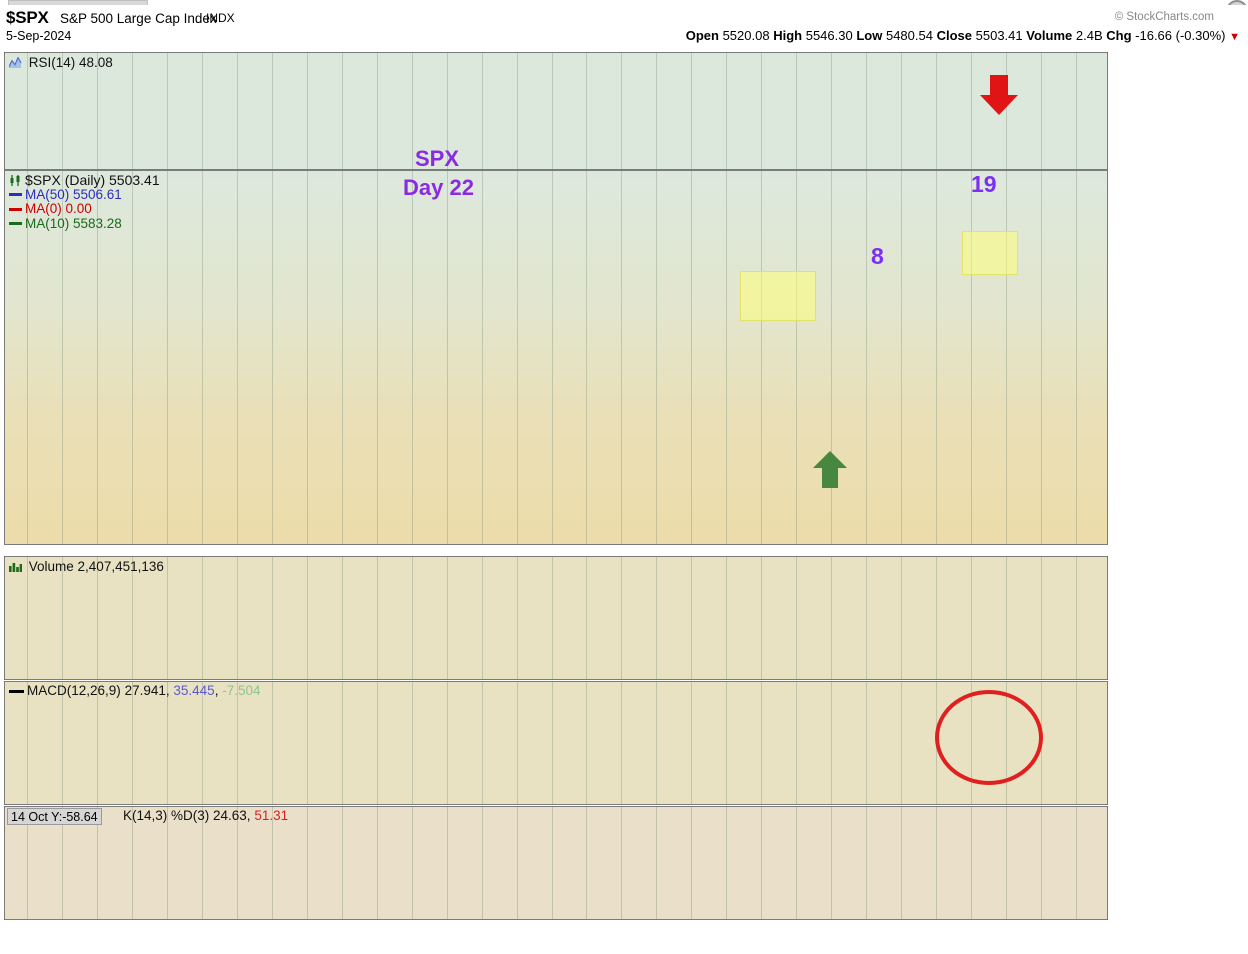 The image size is (1248, 954). Describe the element at coordinates (438, 187) in the screenshot. I see `annotation-day-label: Day 22` at that location.